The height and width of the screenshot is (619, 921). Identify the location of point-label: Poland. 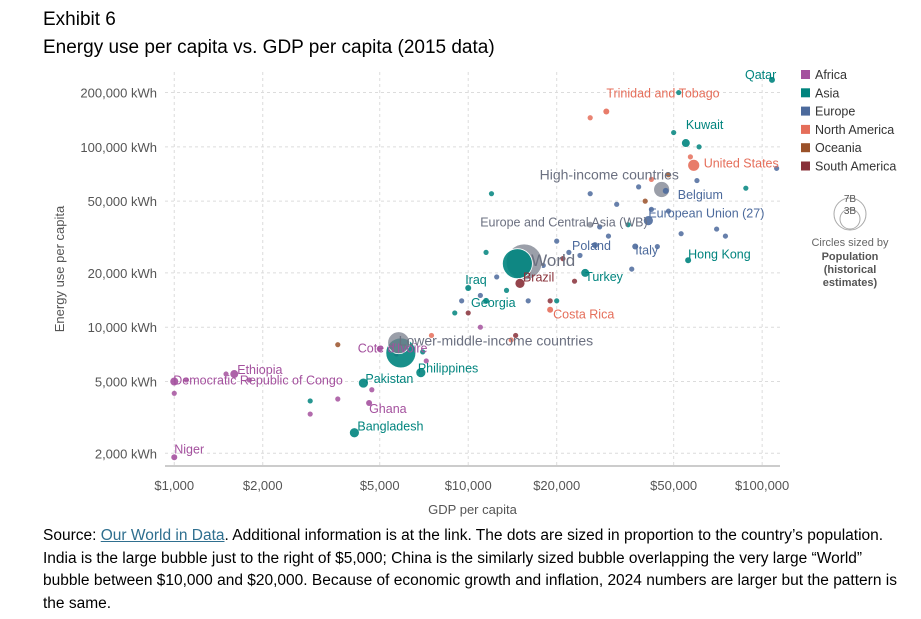
(591, 246).